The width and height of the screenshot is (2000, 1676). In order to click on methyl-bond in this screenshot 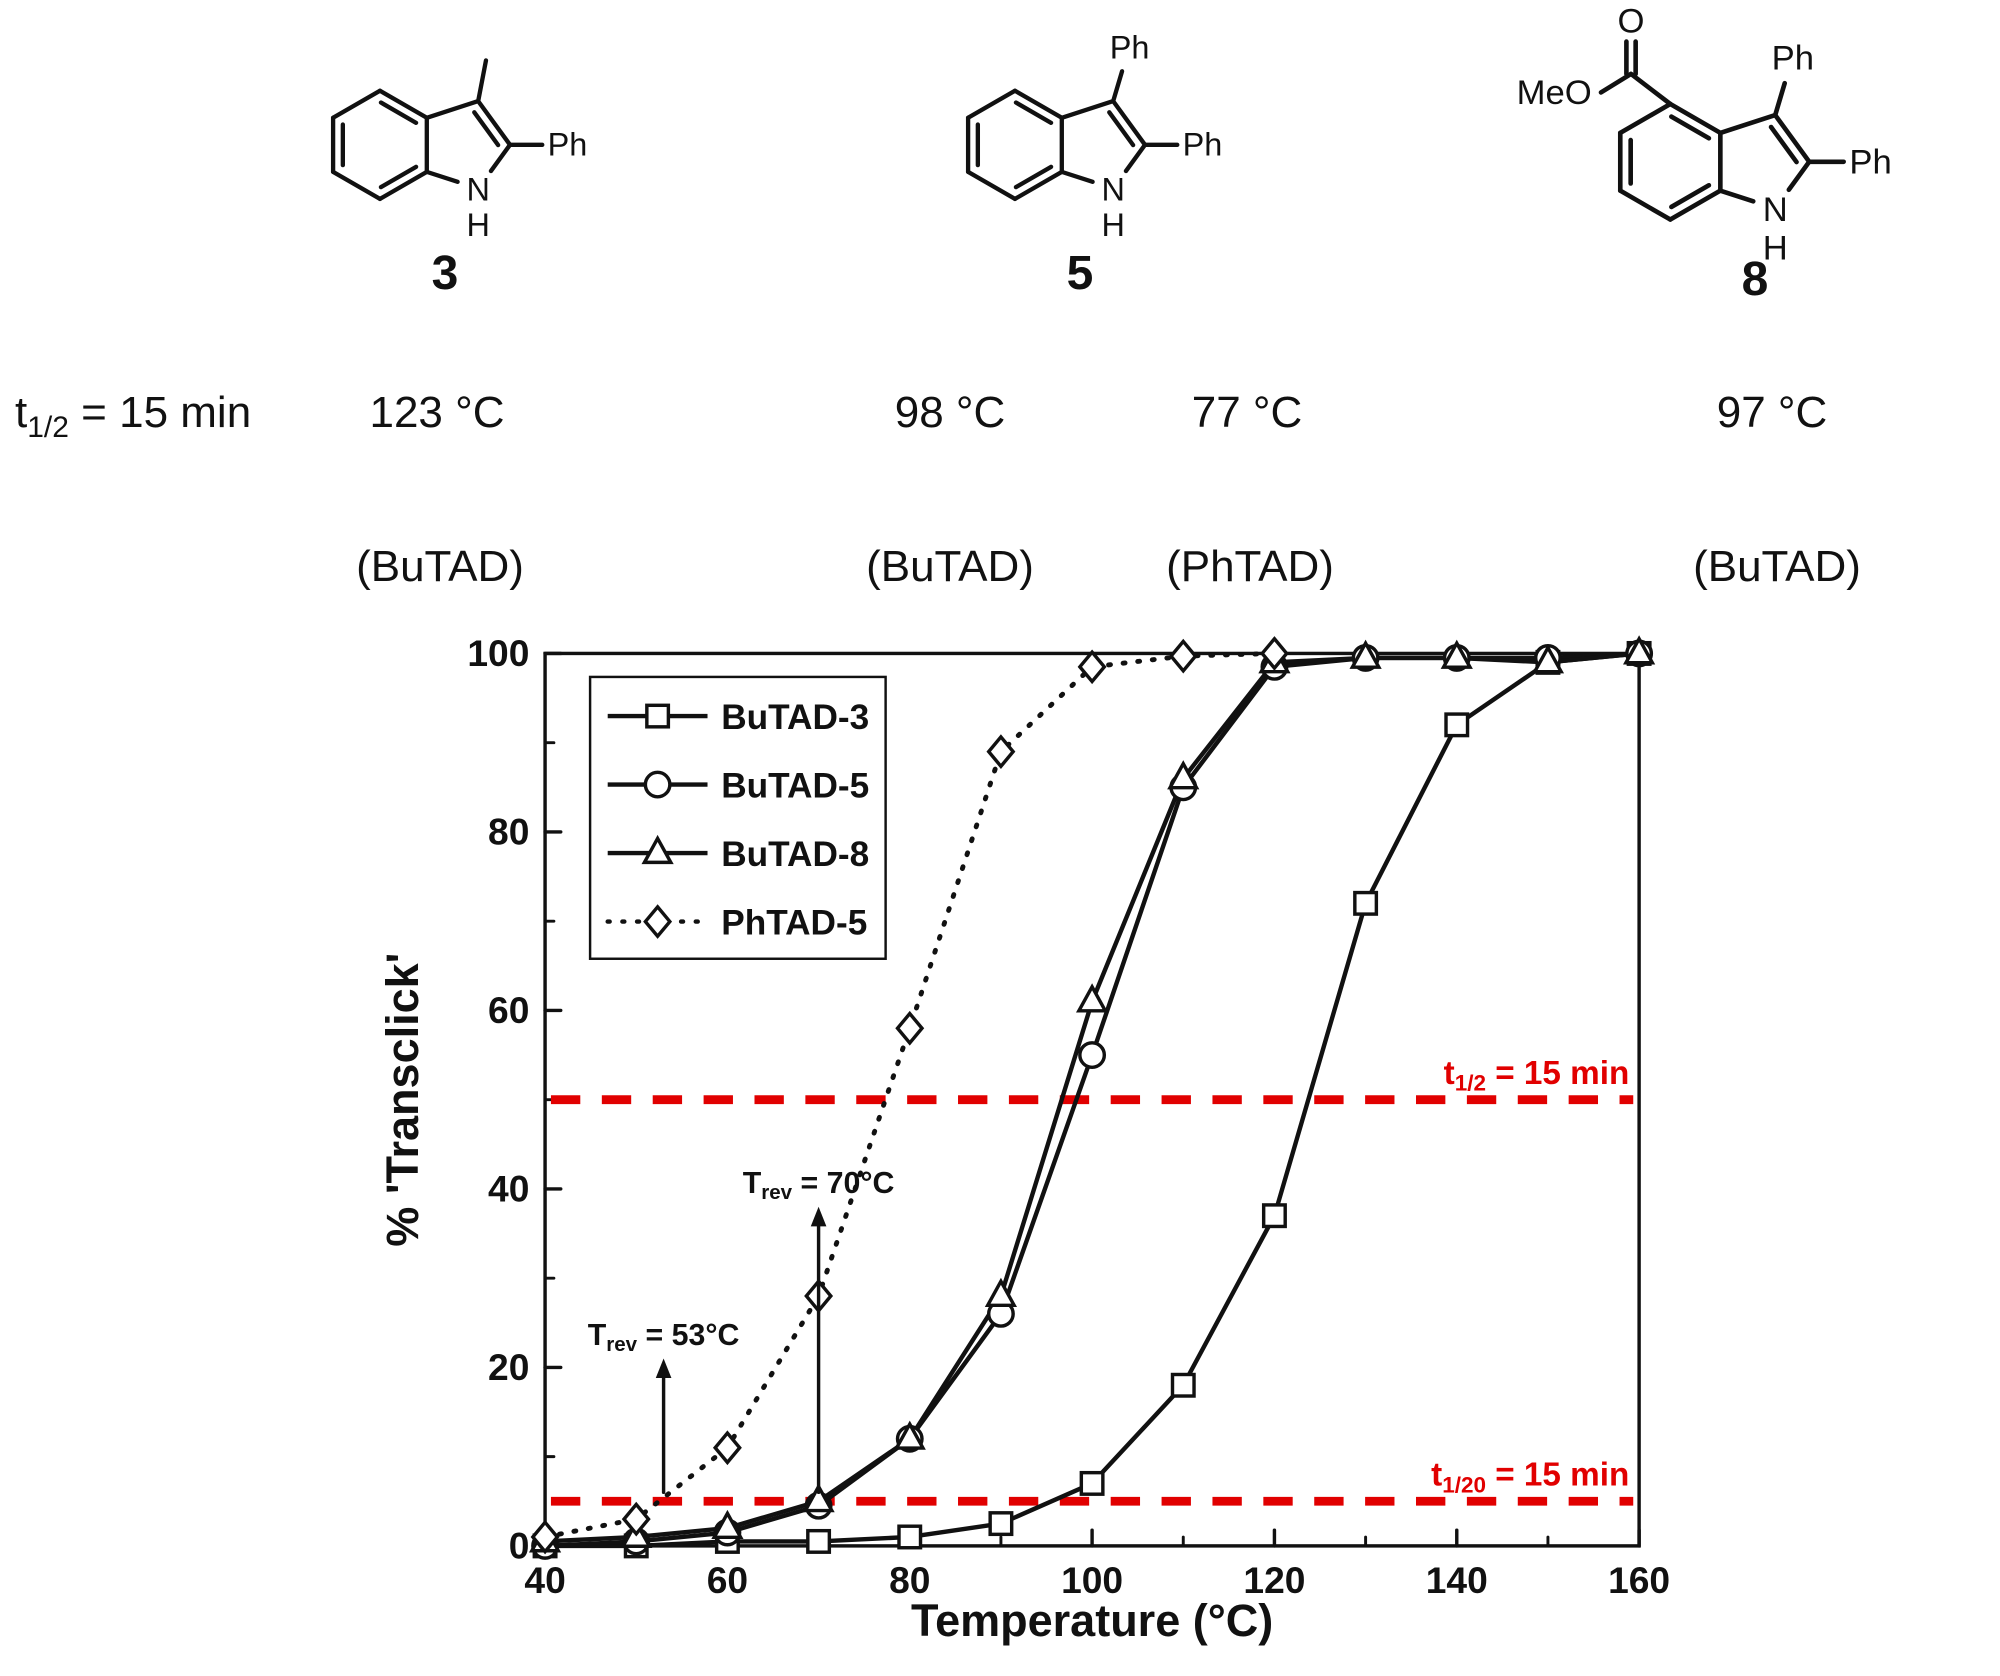, I will do `click(482, 81)`.